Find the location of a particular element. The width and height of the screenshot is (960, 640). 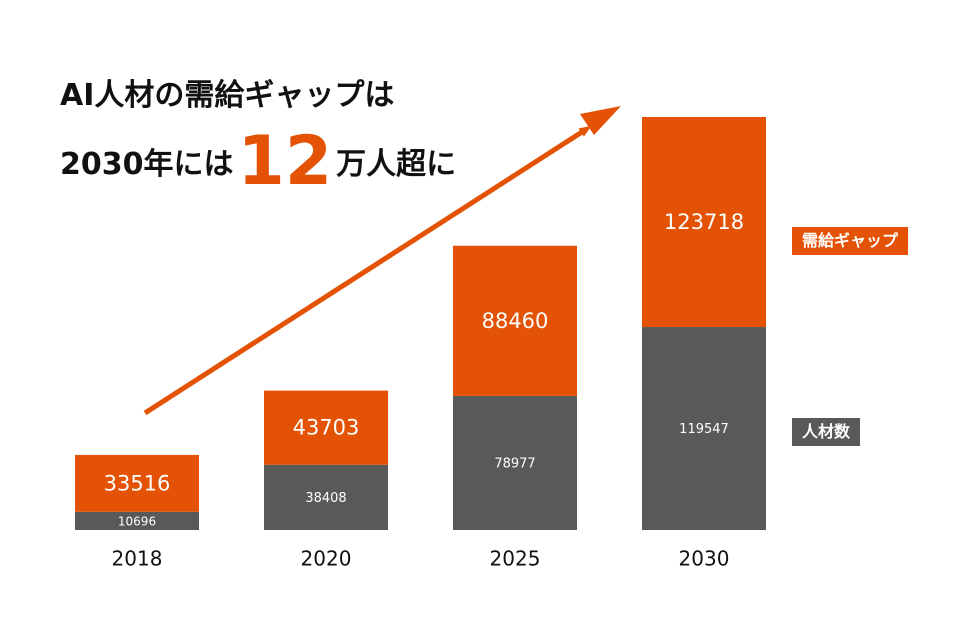

bar-gap-2020 is located at coordinates (326, 427).